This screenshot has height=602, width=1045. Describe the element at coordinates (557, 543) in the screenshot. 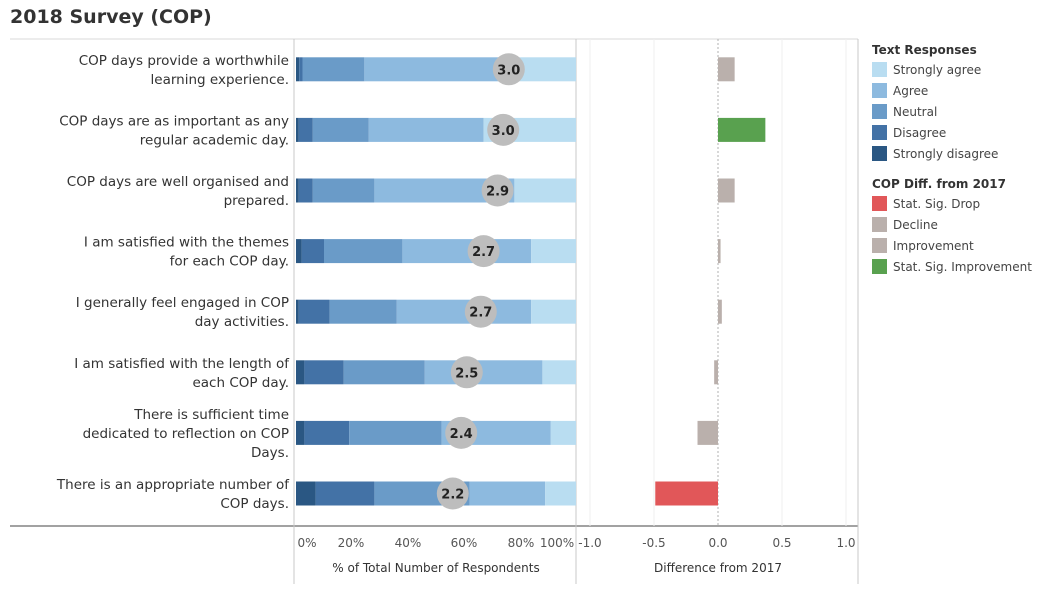

I see `x-tick-label: 100%` at that location.